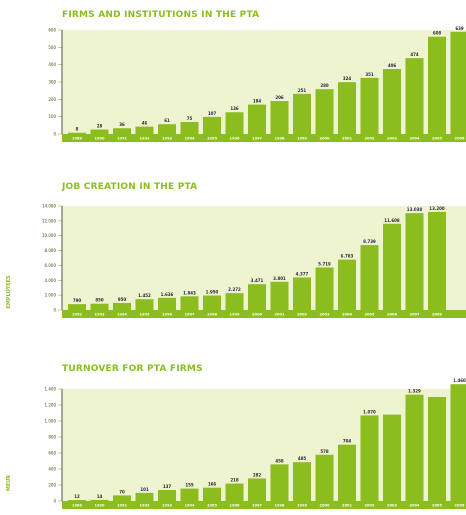 The height and width of the screenshot is (515, 466). Describe the element at coordinates (302, 458) in the screenshot. I see `data-label: 485` at that location.